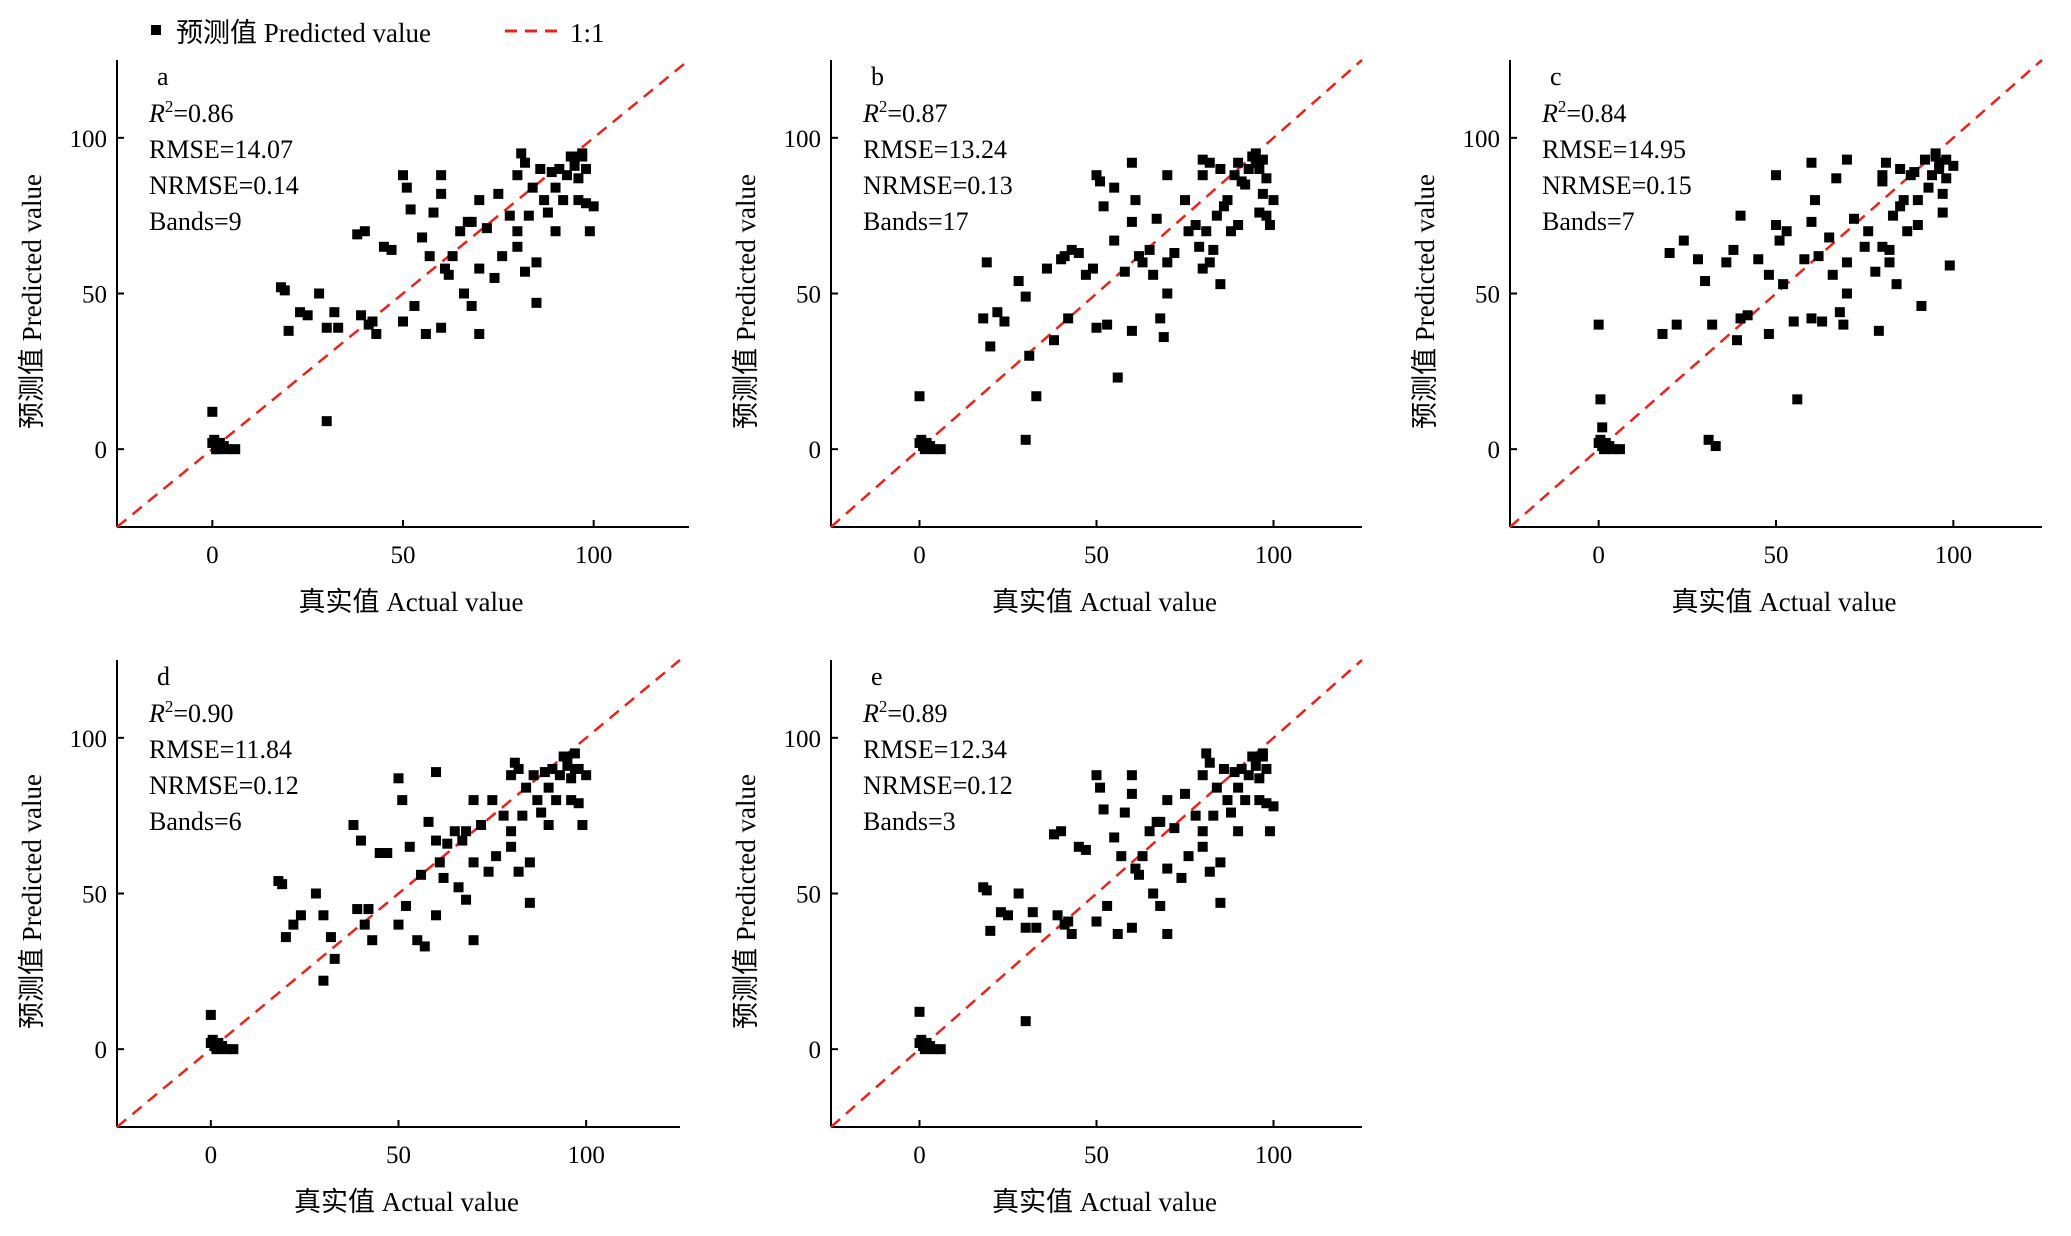 This screenshot has height=1236, width=2071. I want to click on y-tick-label: 100, so click(89, 139).